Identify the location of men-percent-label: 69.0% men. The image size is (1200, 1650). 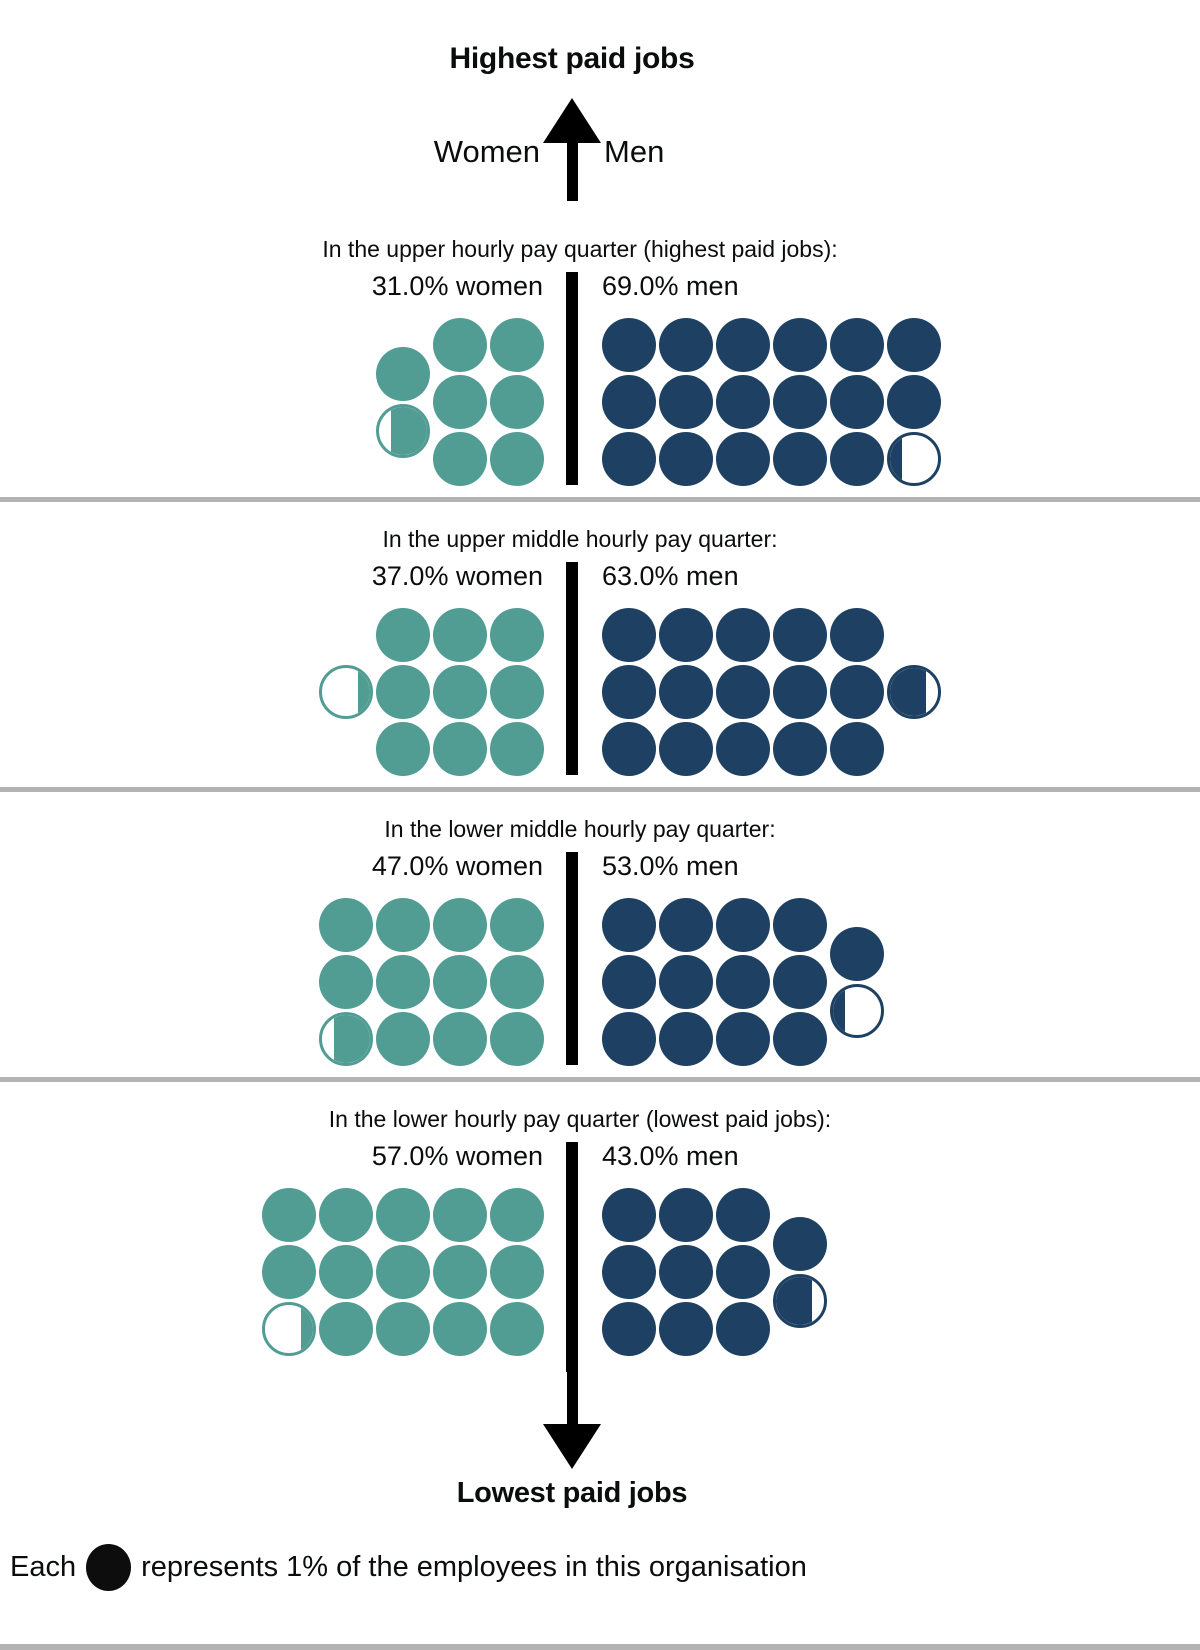
(670, 286).